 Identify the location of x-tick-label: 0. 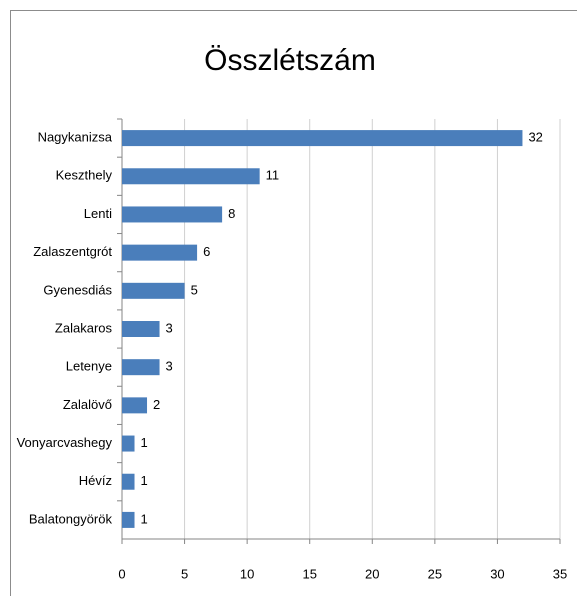
(121, 573).